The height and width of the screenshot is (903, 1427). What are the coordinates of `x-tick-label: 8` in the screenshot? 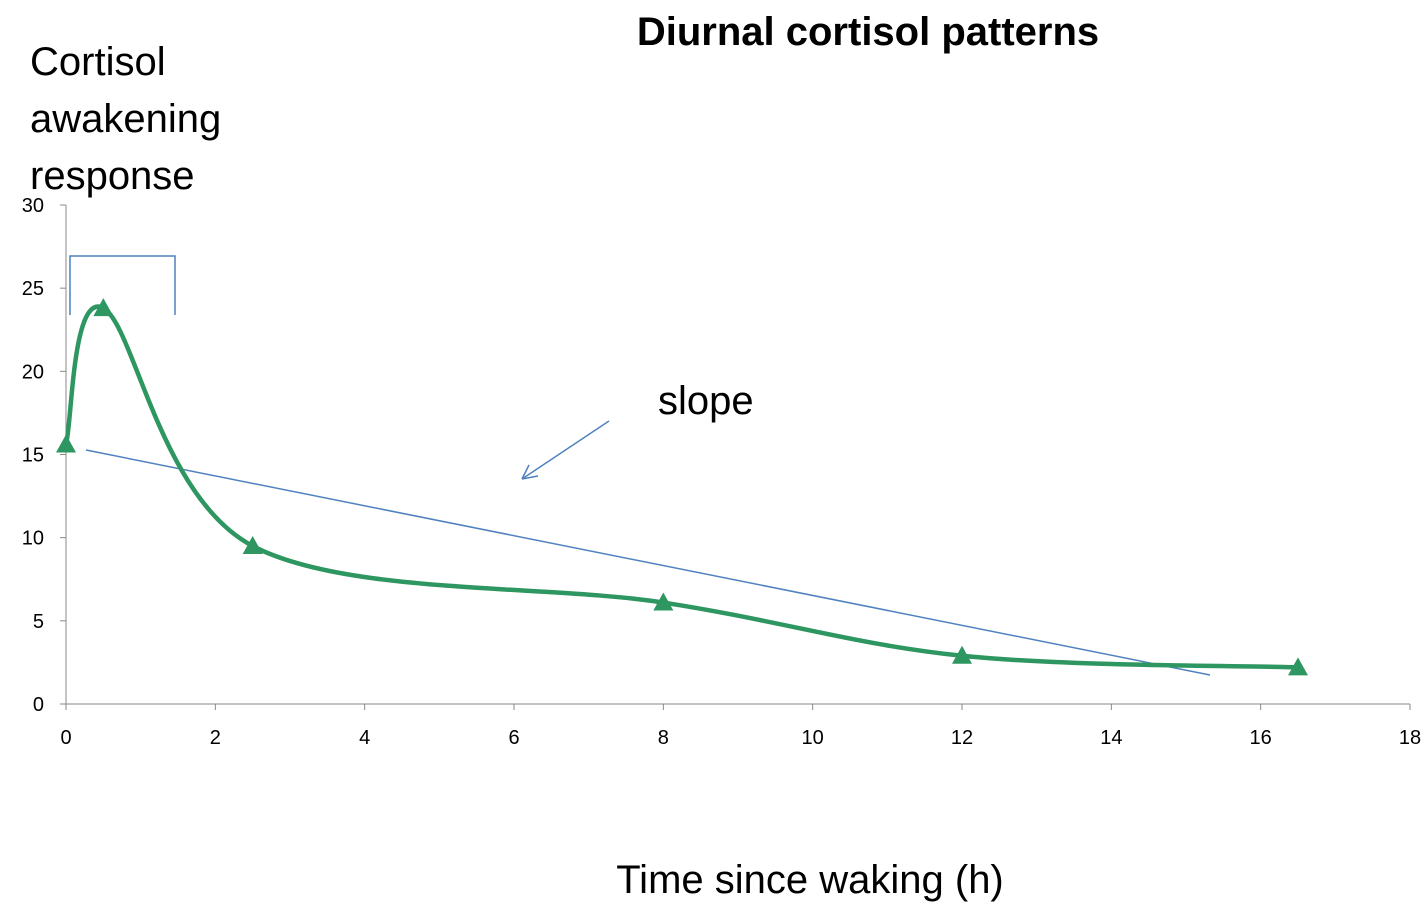 It's located at (663, 738).